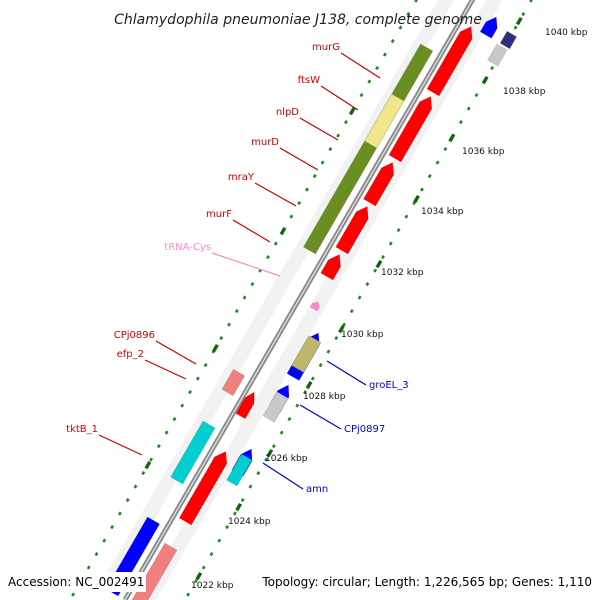  Describe the element at coordinates (362, 335) in the screenshot. I see `scale-label: 1030 kbp` at that location.